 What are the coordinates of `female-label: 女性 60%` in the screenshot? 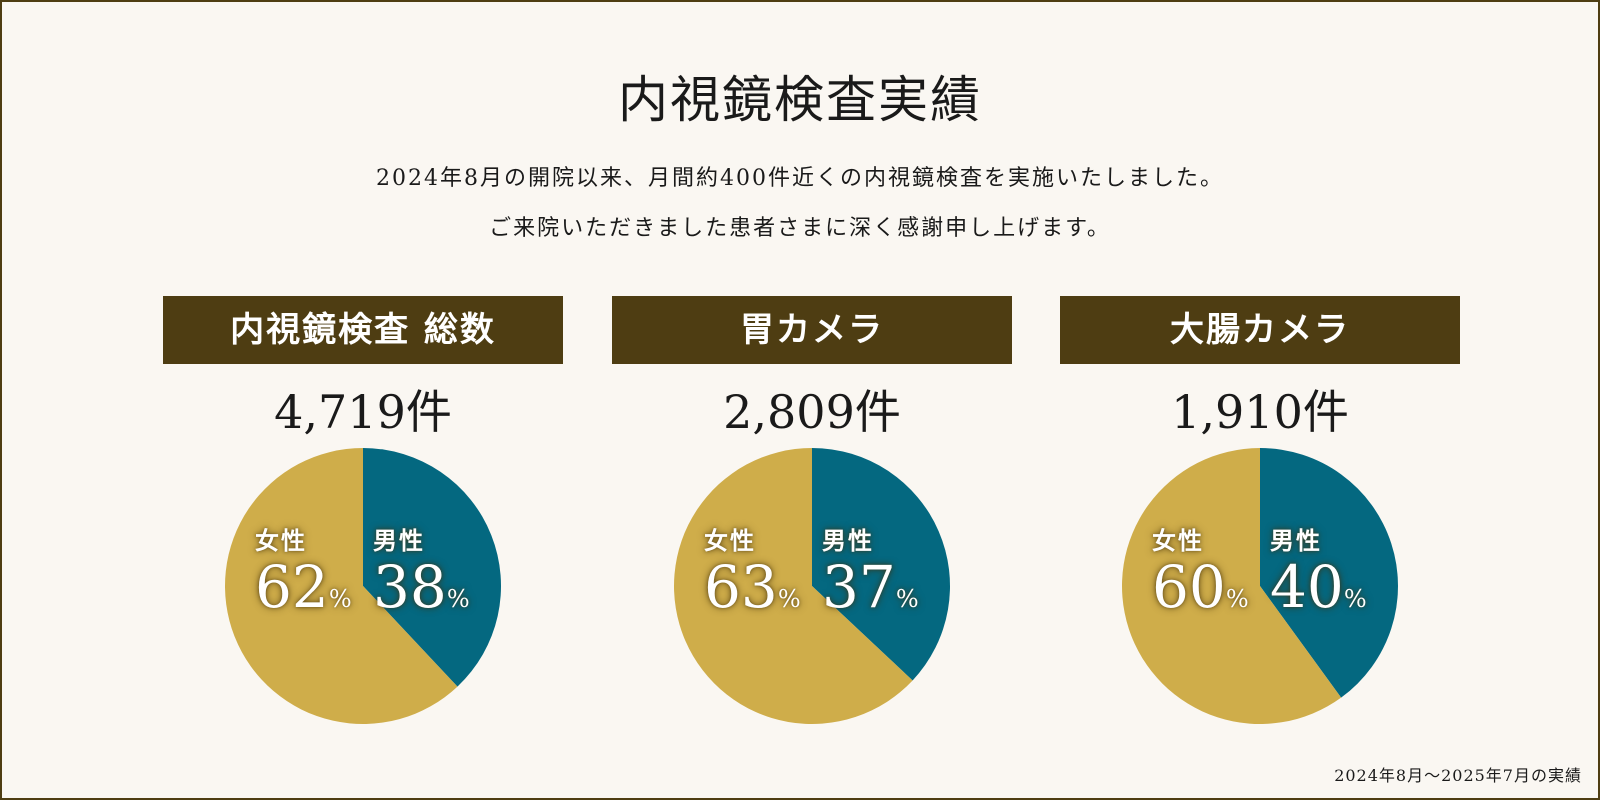 It's located at (1200, 568).